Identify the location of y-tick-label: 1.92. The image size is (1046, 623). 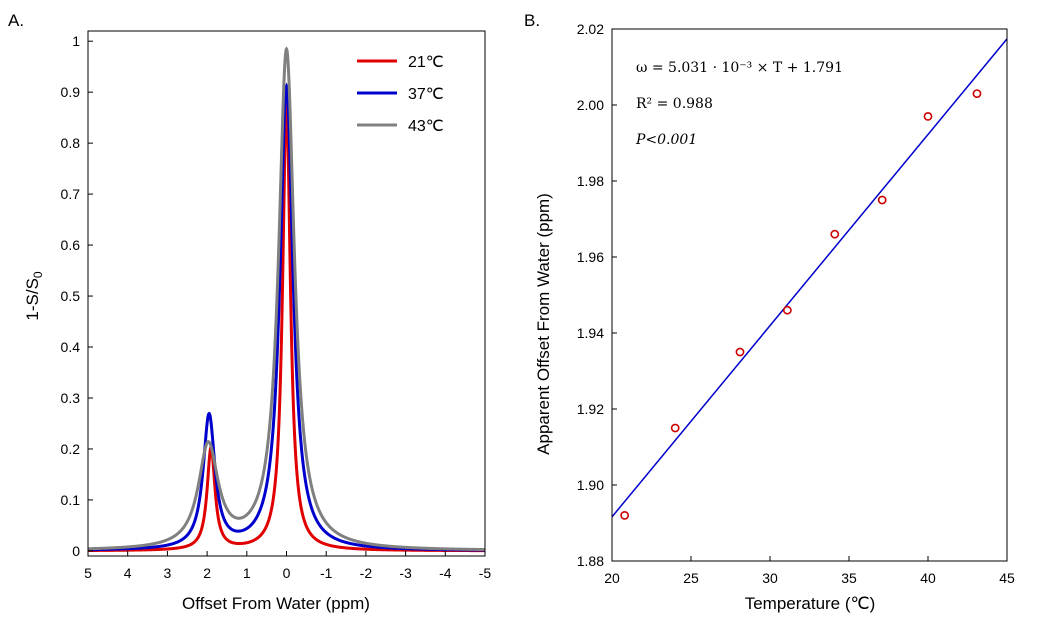
(590, 409).